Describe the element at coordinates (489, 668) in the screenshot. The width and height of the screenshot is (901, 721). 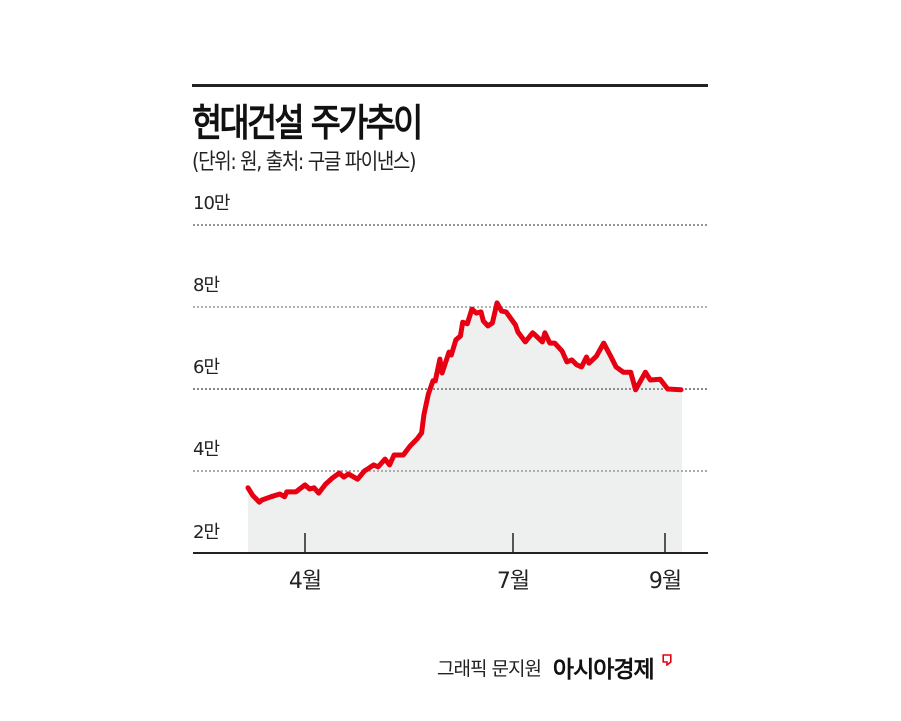
I see `graphic-credit: 그래픽 문지원` at that location.